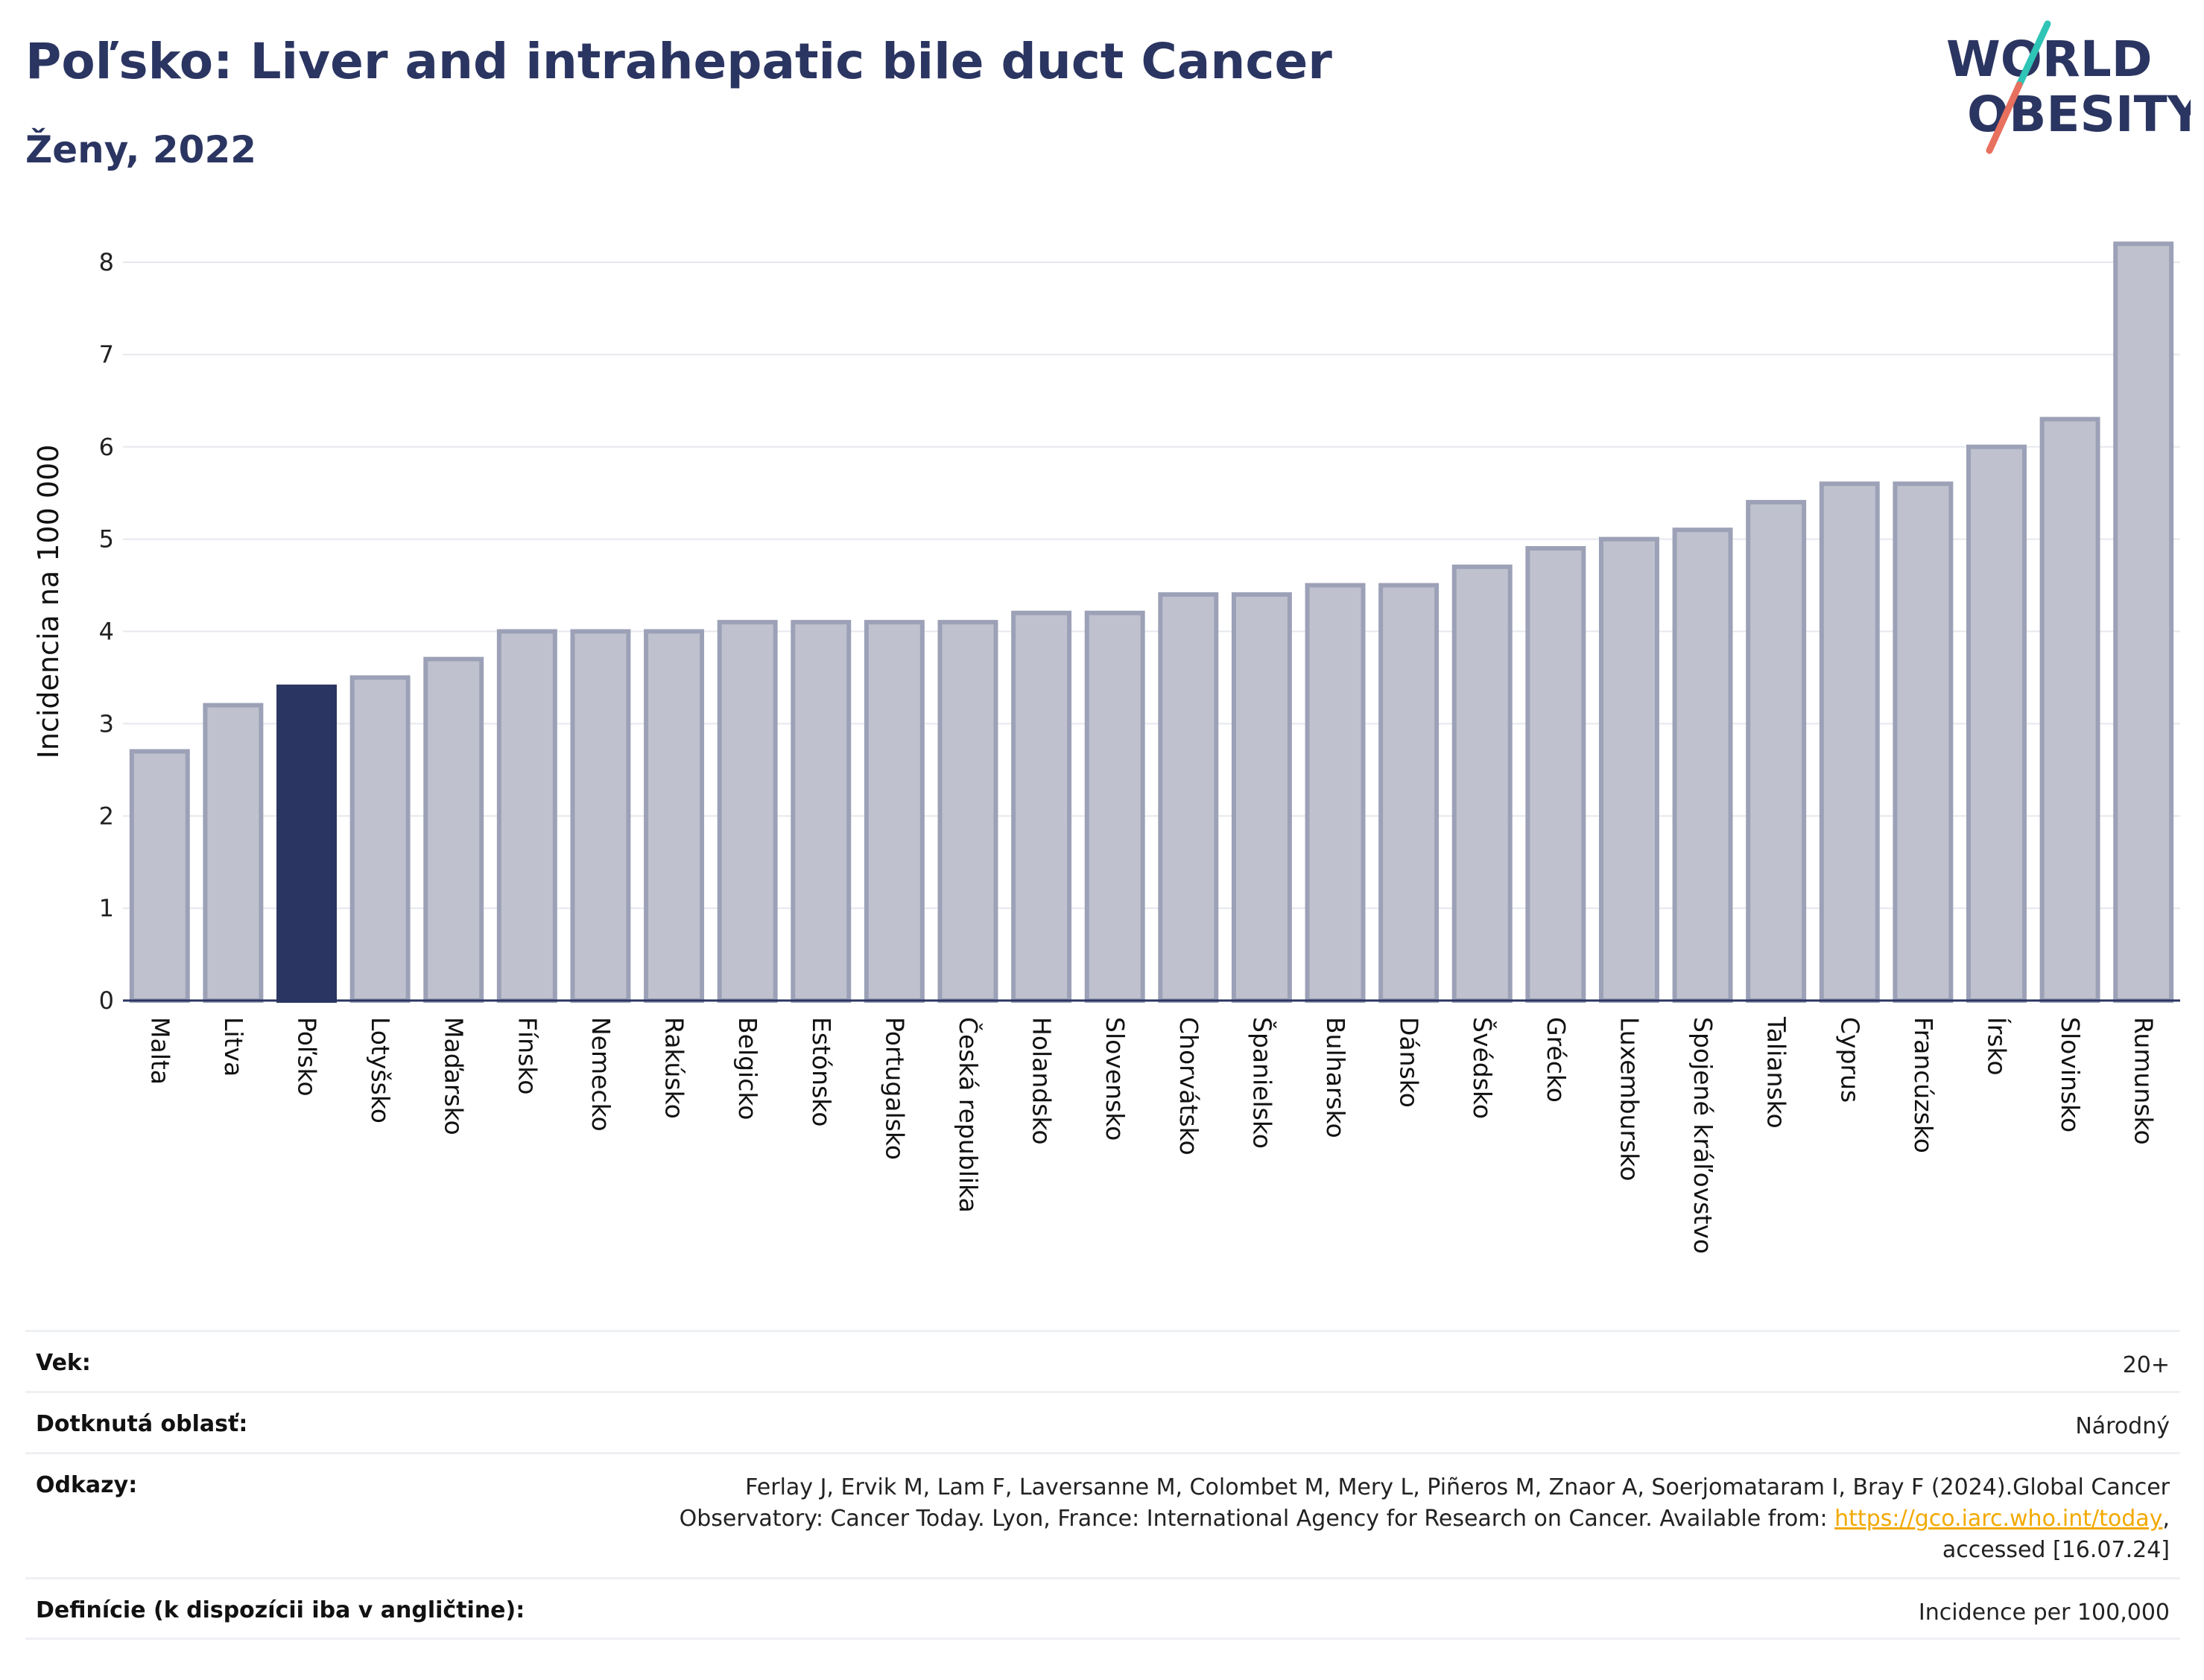 This screenshot has height=1680, width=2204. I want to click on y-tick-label: 3, so click(106, 723).